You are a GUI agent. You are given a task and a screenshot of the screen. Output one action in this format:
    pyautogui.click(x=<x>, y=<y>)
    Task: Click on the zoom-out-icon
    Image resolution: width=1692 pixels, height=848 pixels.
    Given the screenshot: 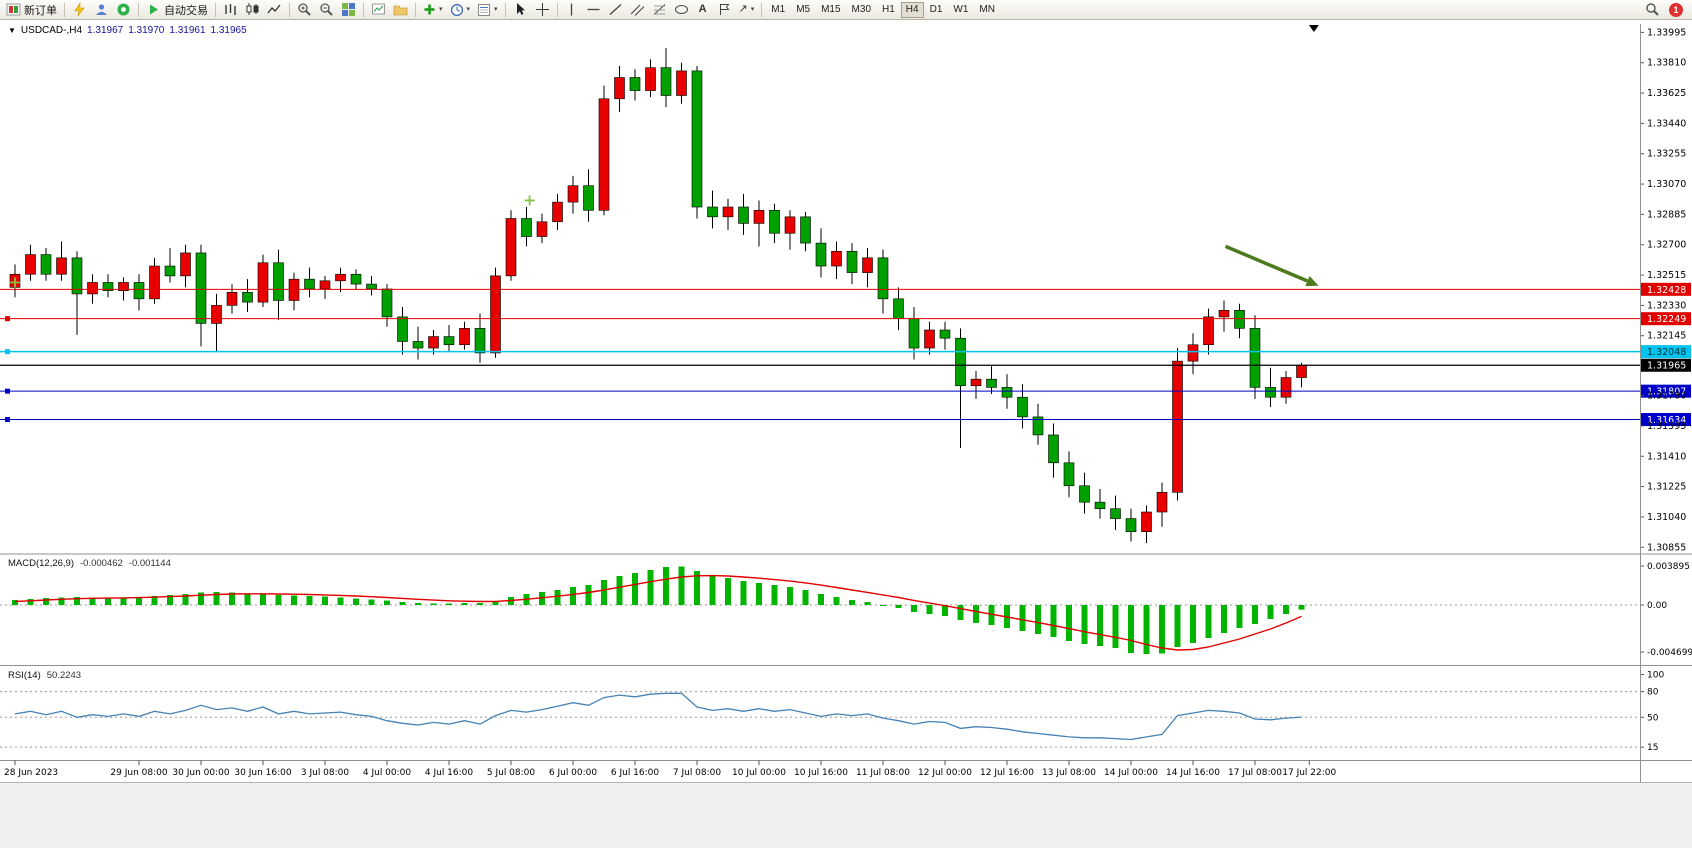 What is the action you would take?
    pyautogui.click(x=326, y=9)
    